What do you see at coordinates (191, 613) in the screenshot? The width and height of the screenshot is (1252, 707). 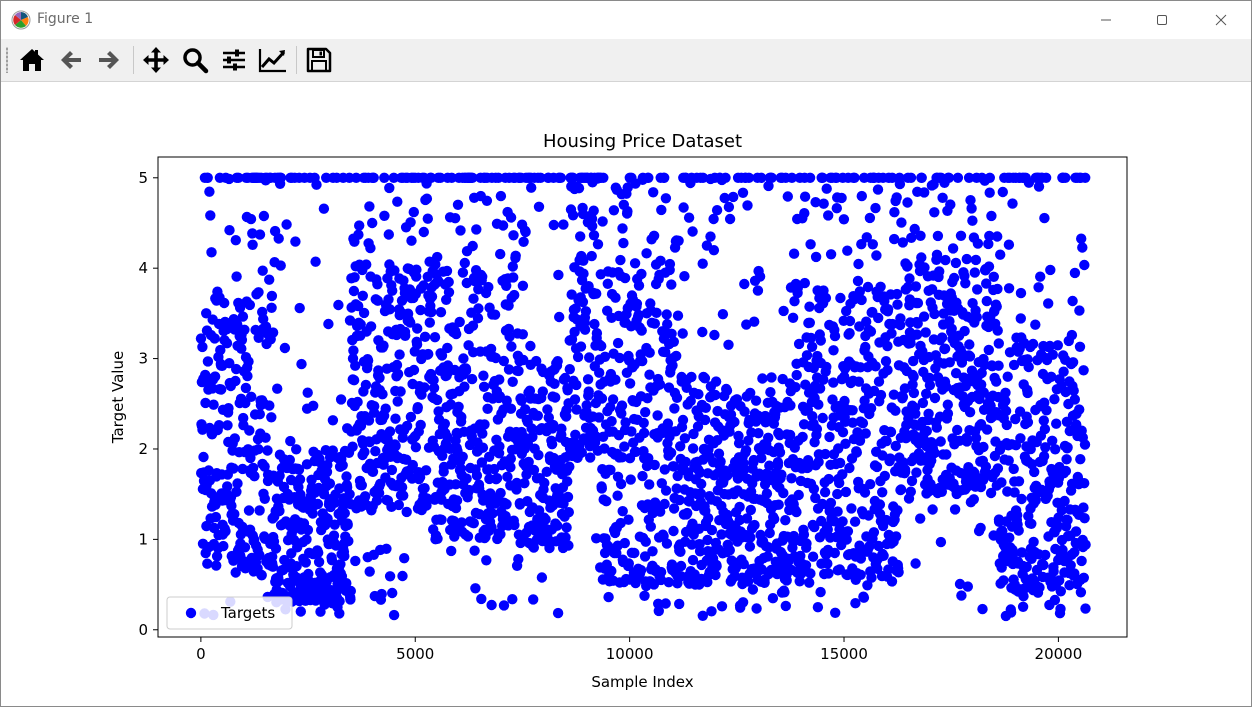 I see `legend-marker` at bounding box center [191, 613].